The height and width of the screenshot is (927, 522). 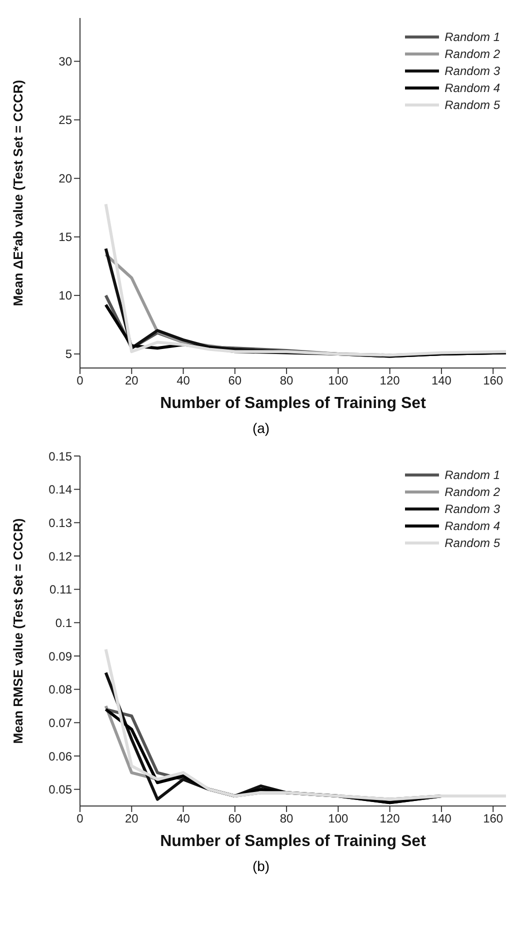 What do you see at coordinates (60, 456) in the screenshot?
I see `y-tick-label: 0.15` at bounding box center [60, 456].